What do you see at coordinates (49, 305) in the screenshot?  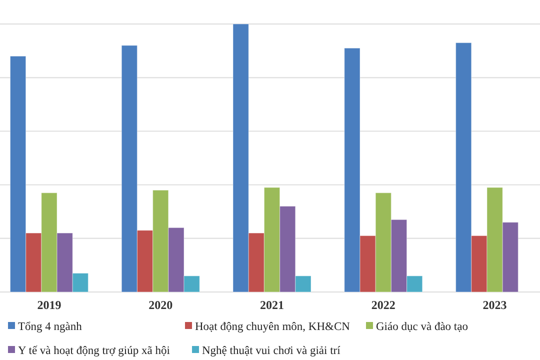 I see `x-tick-label: 2019` at bounding box center [49, 305].